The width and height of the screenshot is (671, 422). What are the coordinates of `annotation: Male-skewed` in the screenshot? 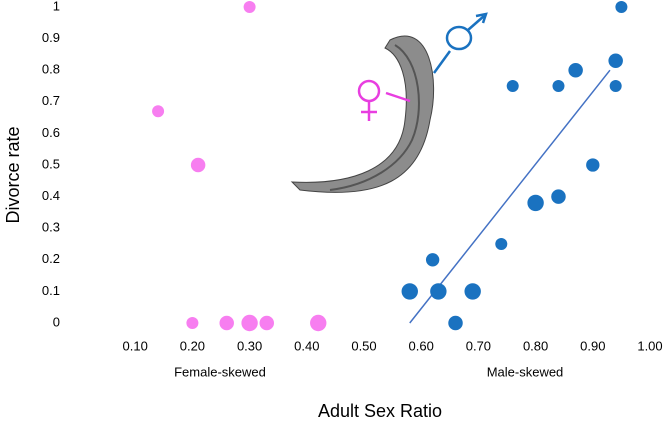 It's located at (525, 371).